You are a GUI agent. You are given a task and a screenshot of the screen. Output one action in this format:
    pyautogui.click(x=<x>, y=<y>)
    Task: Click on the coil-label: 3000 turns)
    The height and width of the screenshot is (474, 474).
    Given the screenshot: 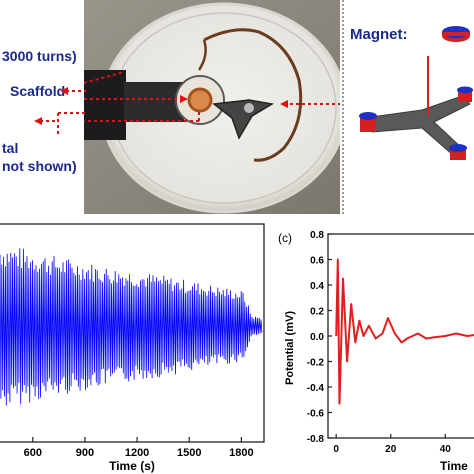 What is the action you would take?
    pyautogui.click(x=39, y=56)
    